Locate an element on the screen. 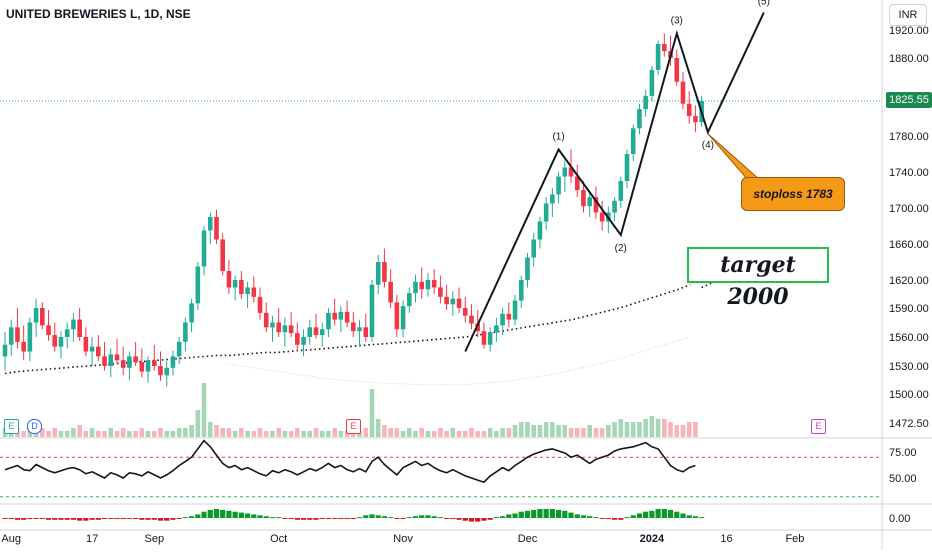 This screenshot has width=932, height=555. dividend-badge-icon: D is located at coordinates (34, 426).